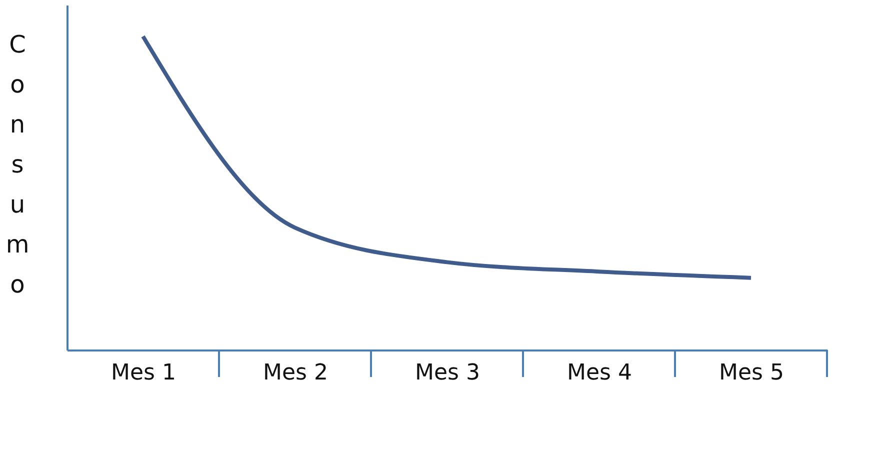  I want to click on x-tick-label: Mes 4, so click(599, 373).